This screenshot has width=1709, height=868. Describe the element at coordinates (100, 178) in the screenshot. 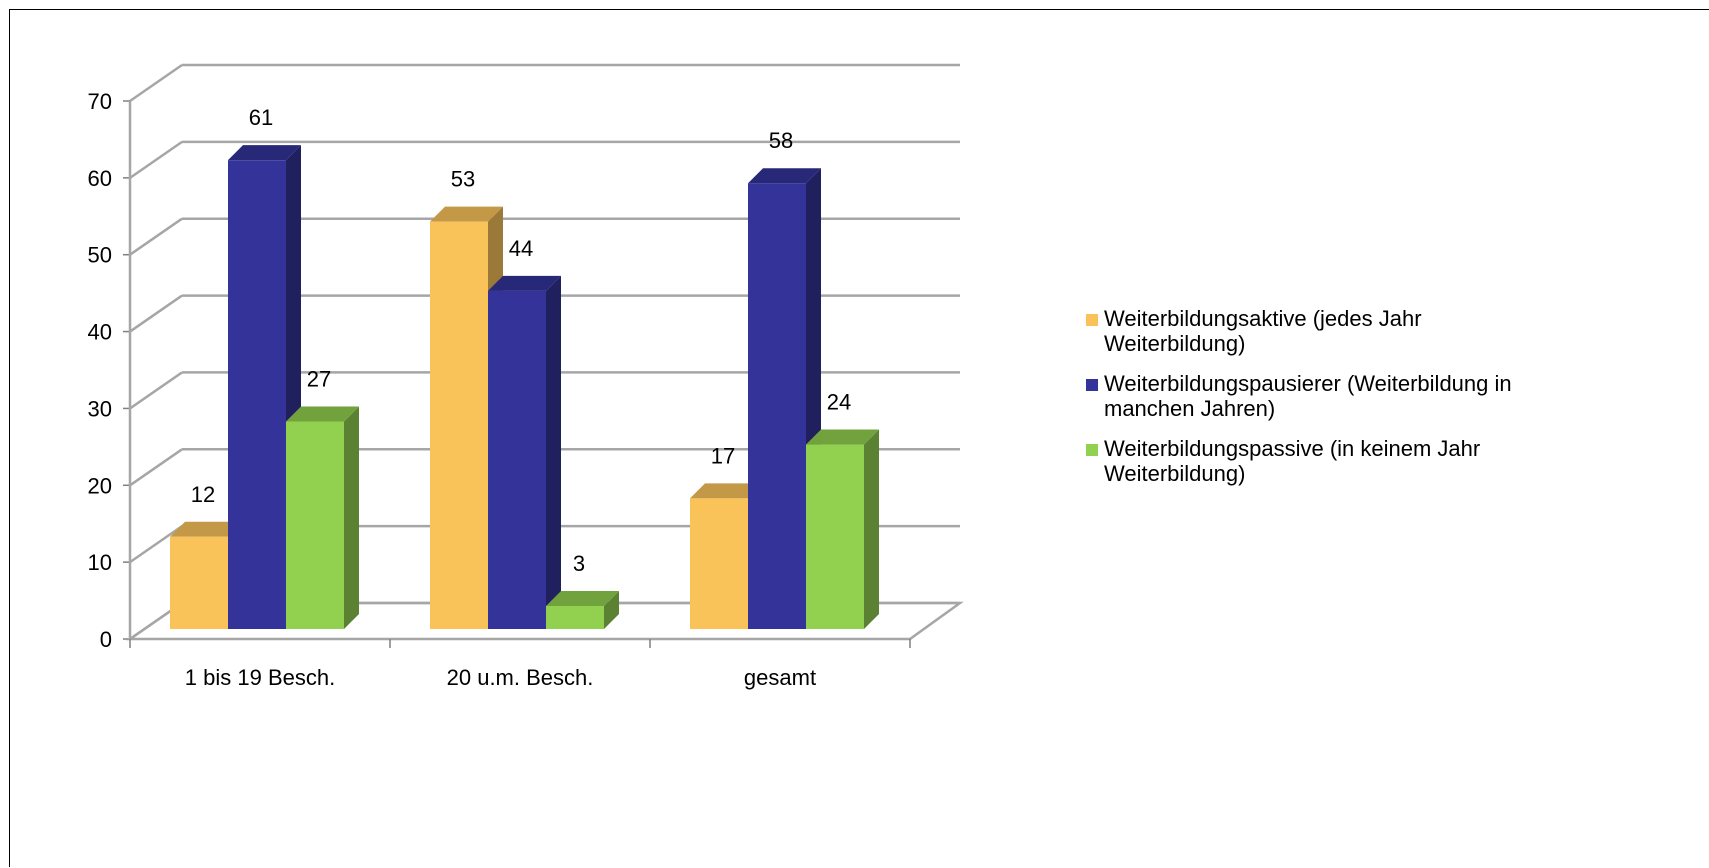

I see `y-tick-label: 60` at that location.